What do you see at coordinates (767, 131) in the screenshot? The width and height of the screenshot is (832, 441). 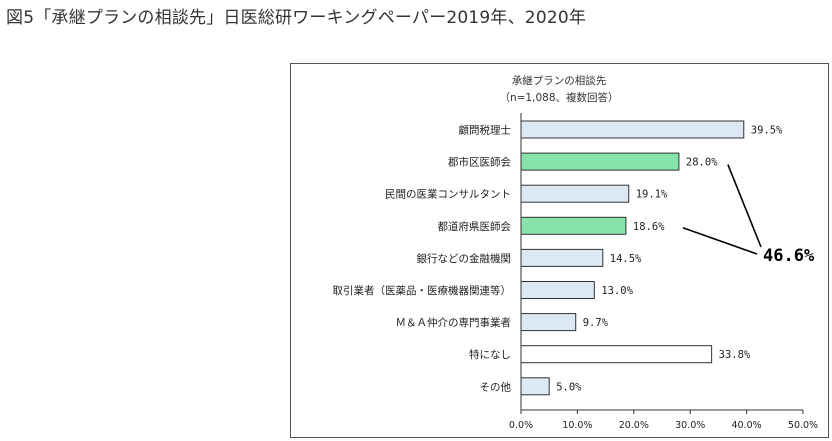 I see `value-label-1: 39.5%` at bounding box center [767, 131].